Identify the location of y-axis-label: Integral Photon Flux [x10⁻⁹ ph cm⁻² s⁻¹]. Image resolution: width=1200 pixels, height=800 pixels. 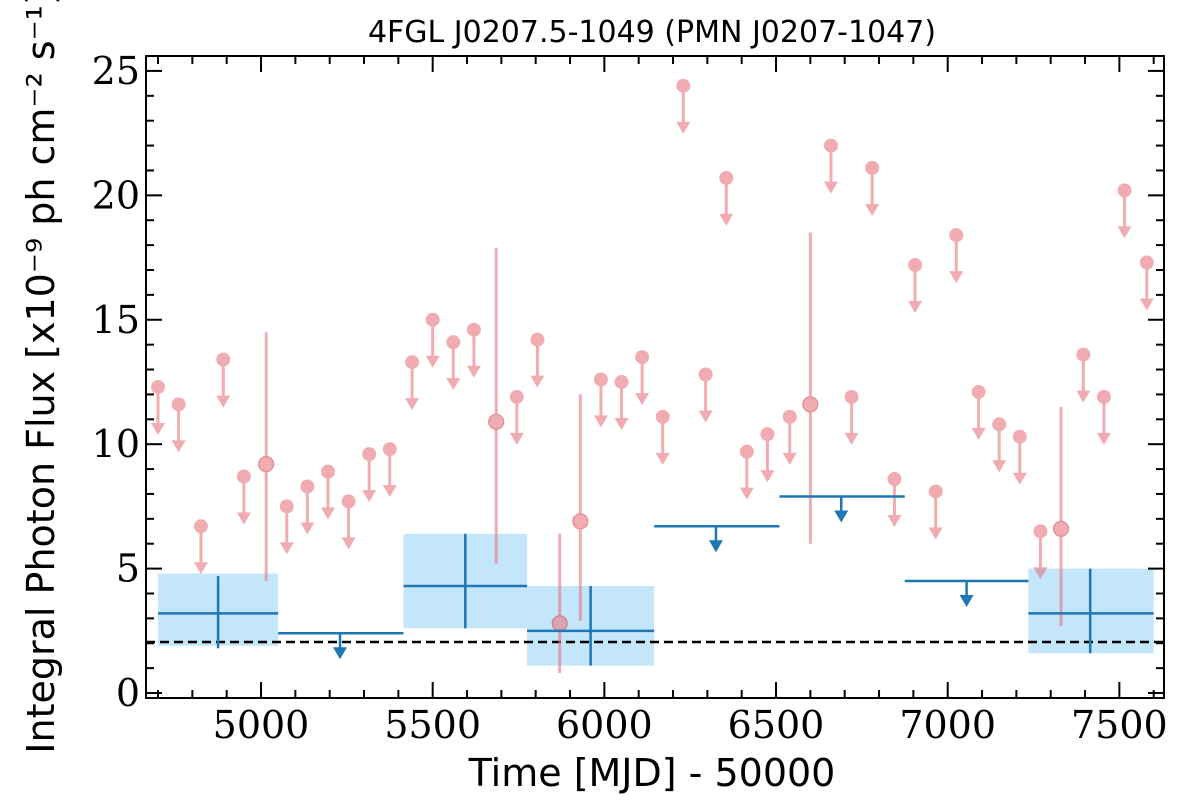
(41, 377).